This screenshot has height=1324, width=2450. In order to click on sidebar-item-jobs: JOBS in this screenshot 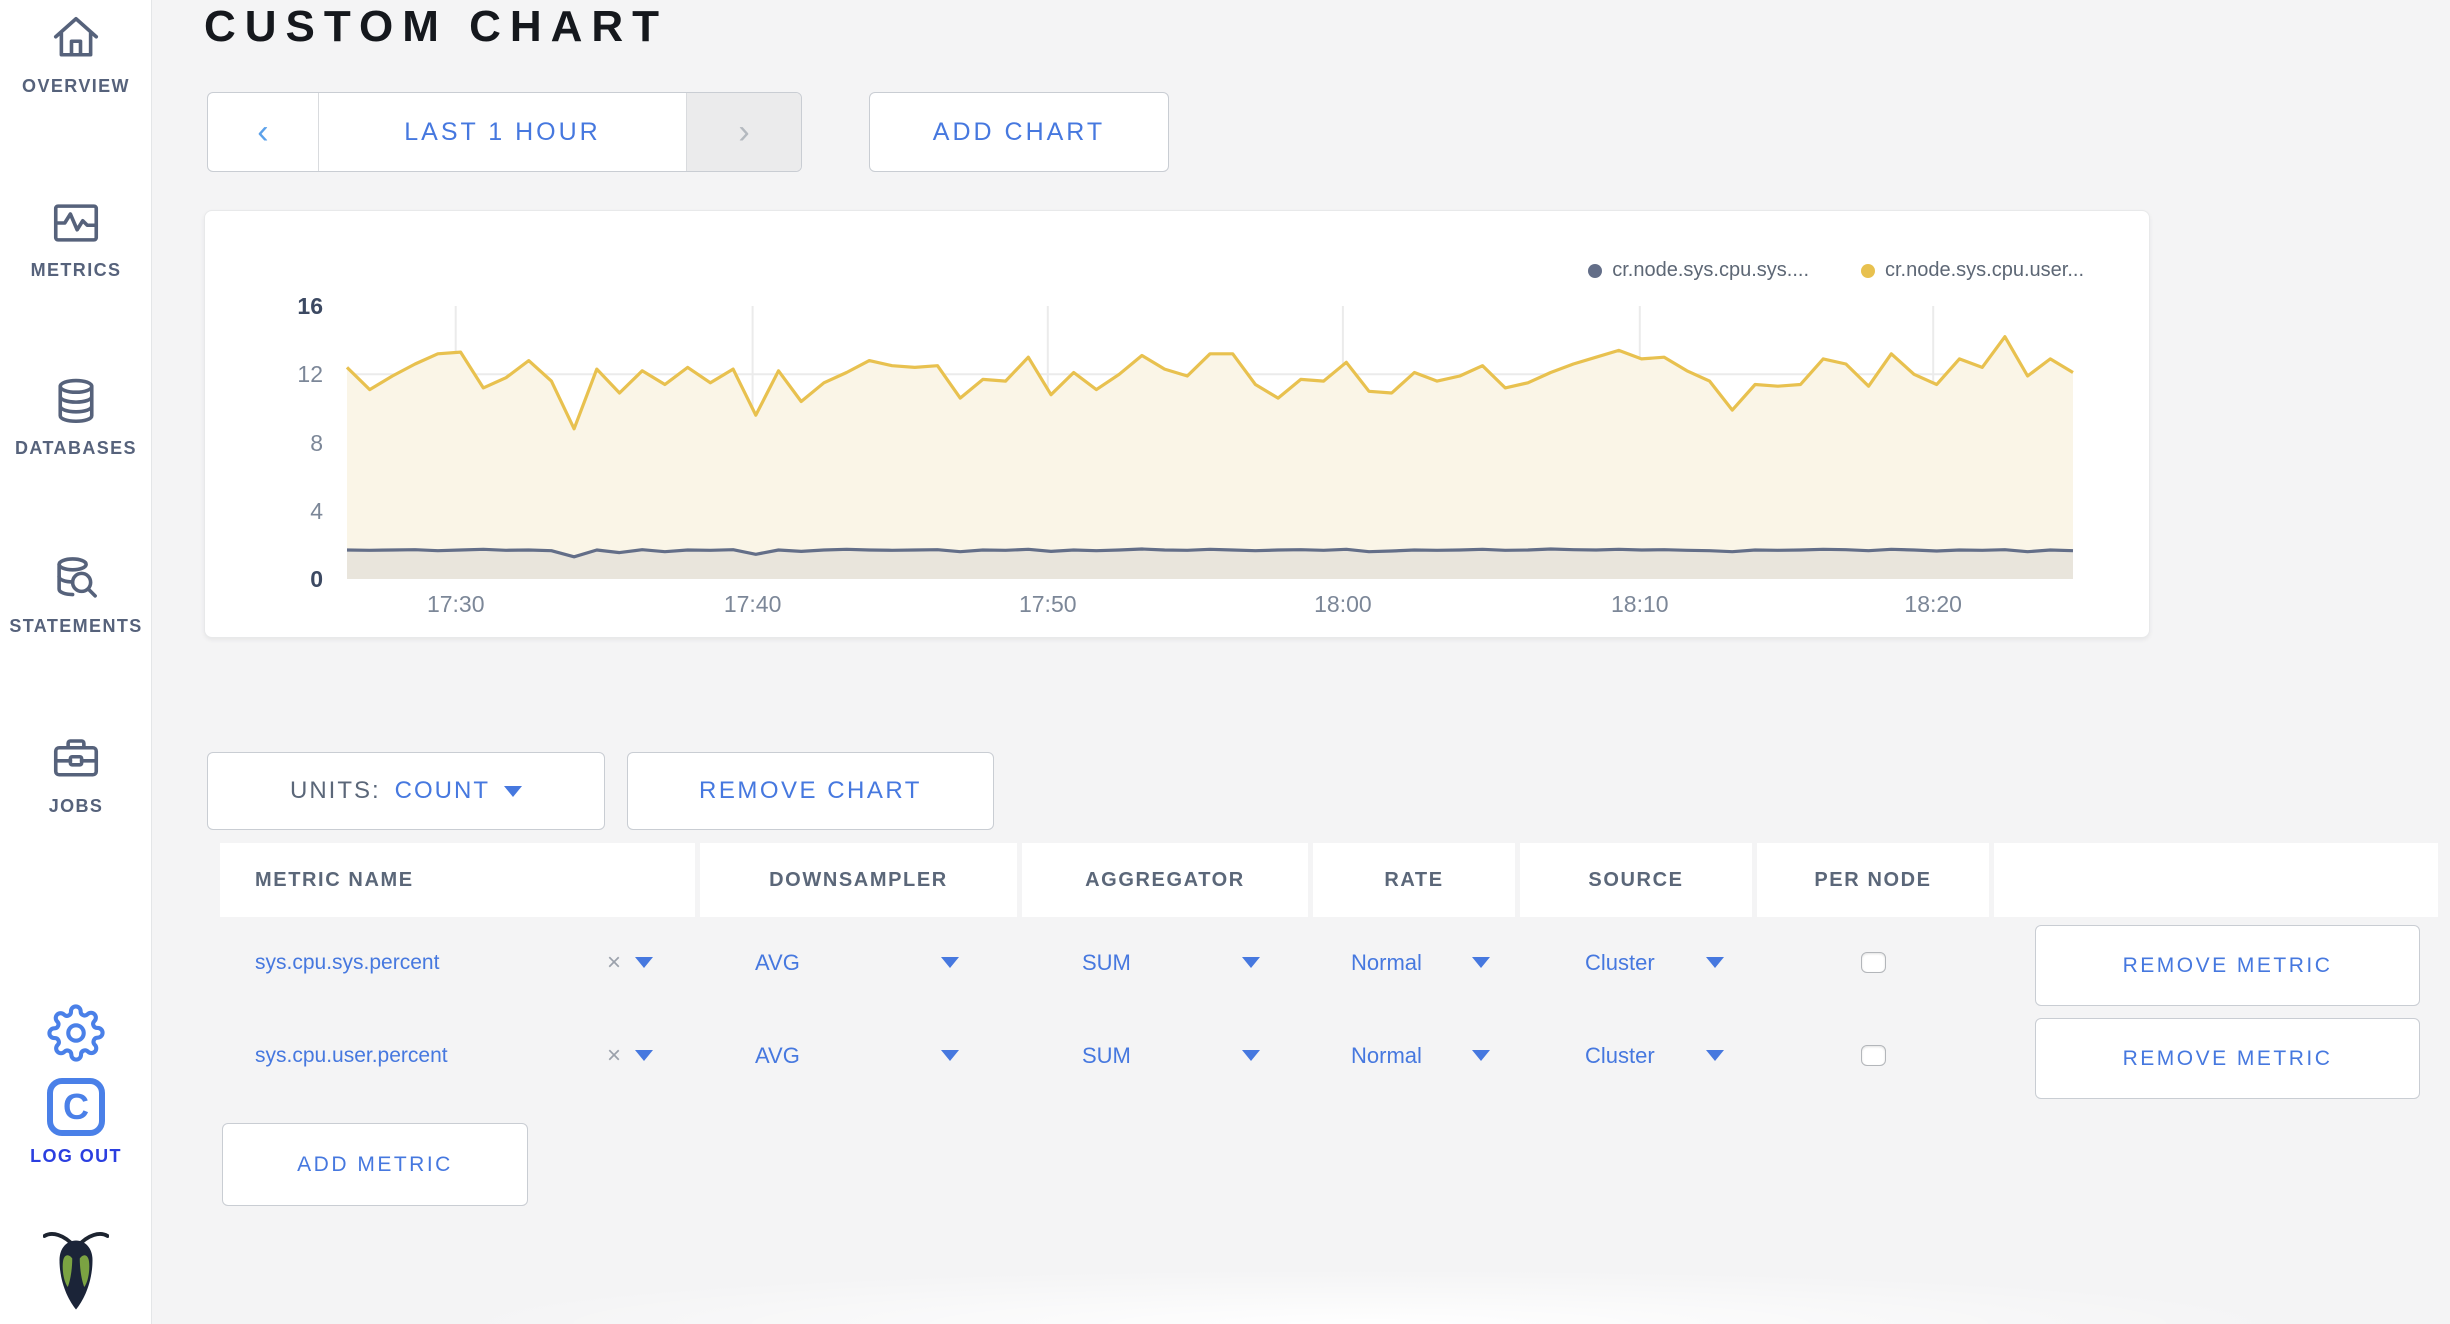, I will do `click(76, 774)`.